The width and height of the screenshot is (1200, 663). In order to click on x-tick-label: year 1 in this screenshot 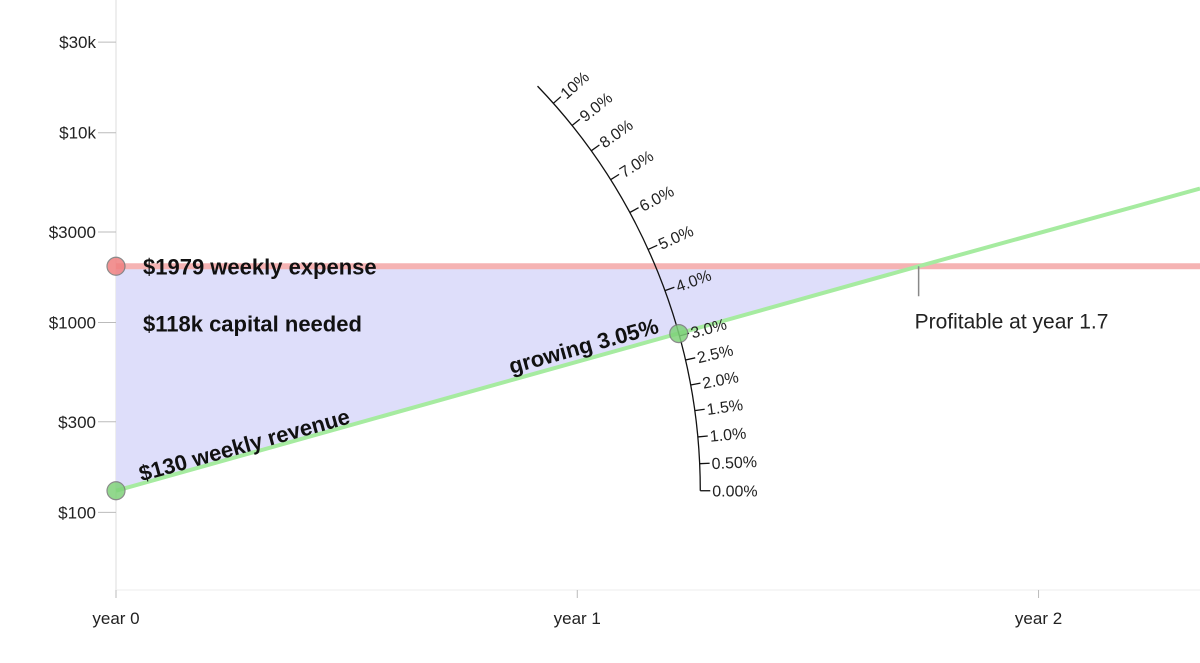, I will do `click(577, 618)`.